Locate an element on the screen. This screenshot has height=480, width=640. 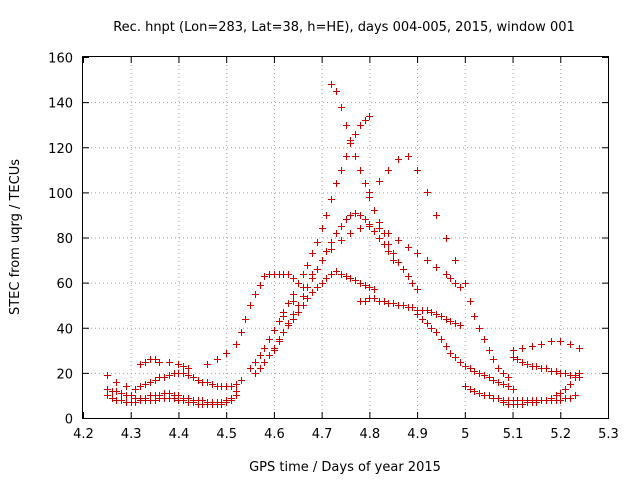
y-tick-label: 40 is located at coordinates (64, 329).